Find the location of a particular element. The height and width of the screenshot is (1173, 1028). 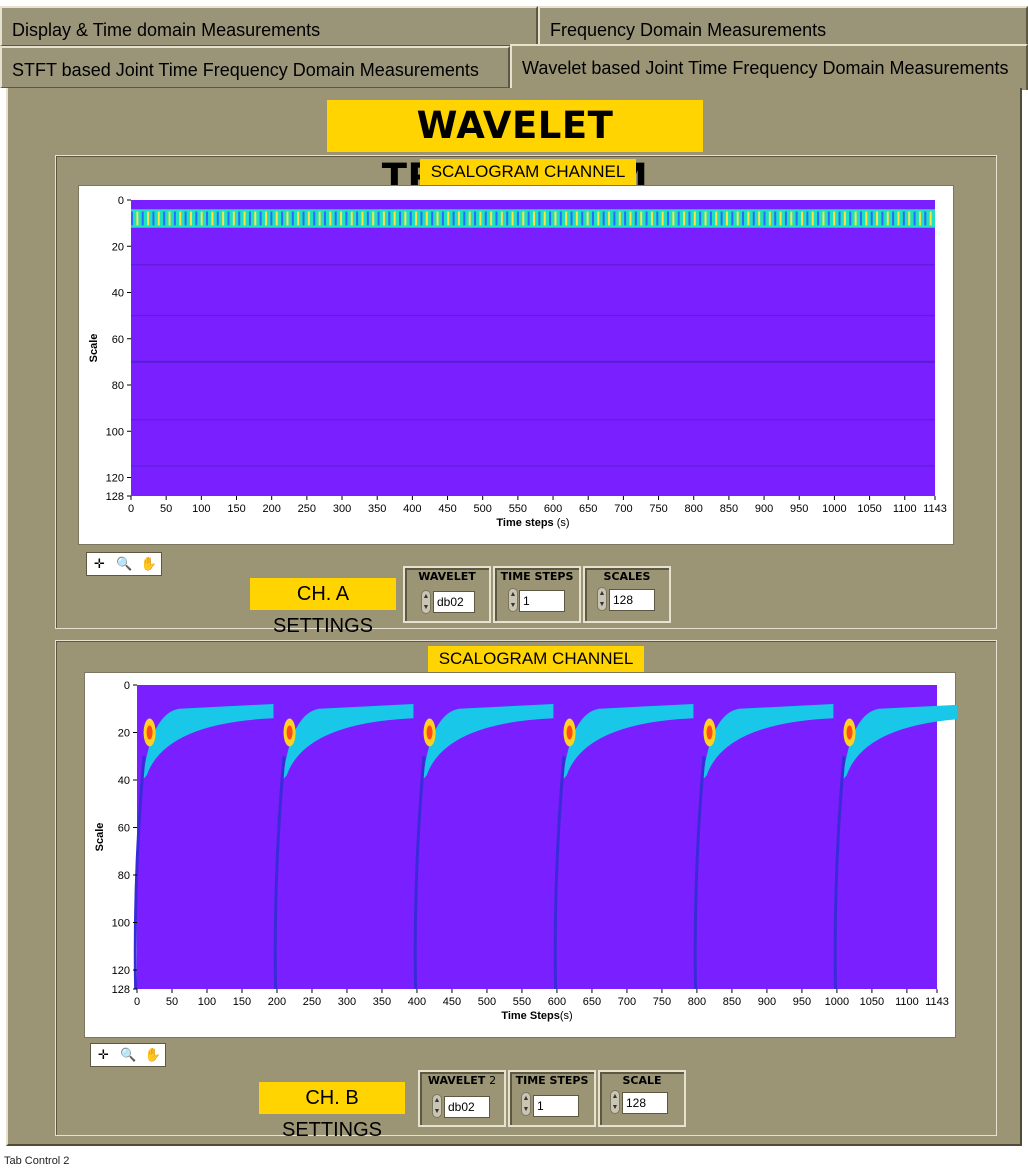

x-tick-label: 600 is located at coordinates (557, 1002).